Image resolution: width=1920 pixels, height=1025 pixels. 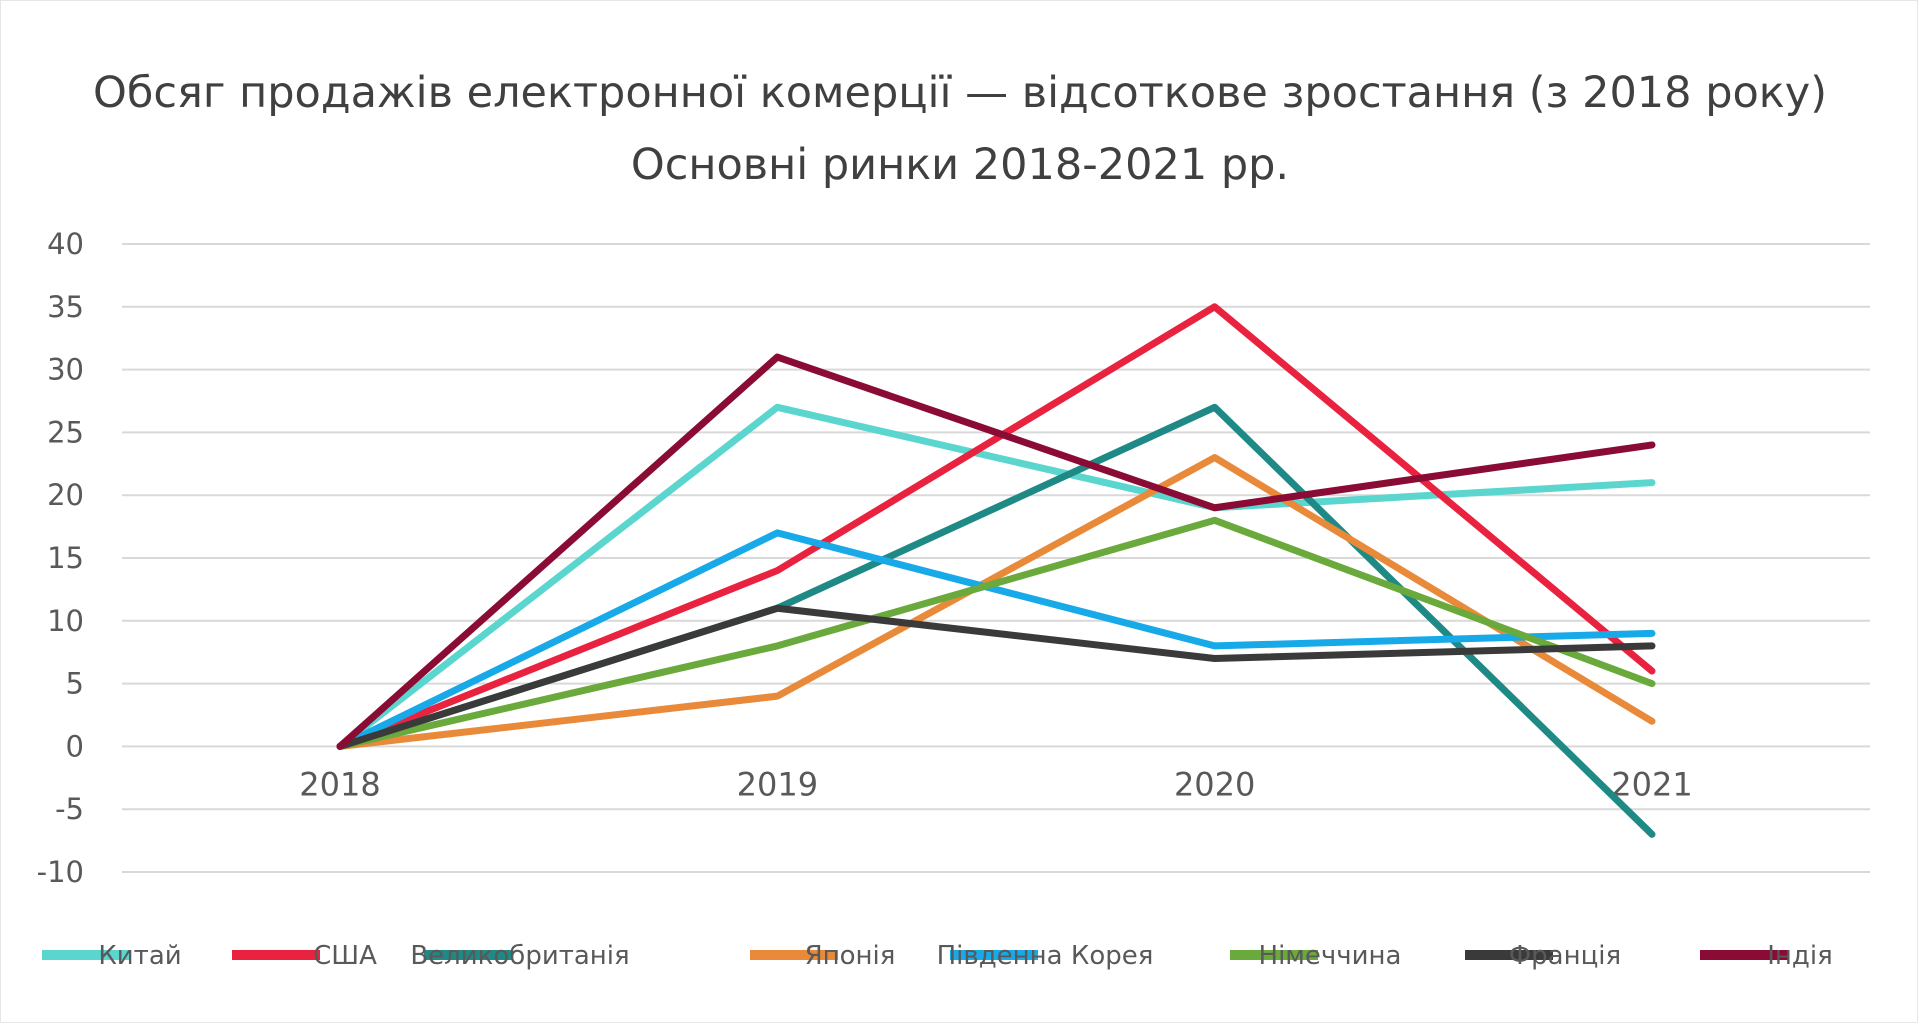 What do you see at coordinates (1800, 956) in the screenshot?
I see `legend-label: Індія` at bounding box center [1800, 956].